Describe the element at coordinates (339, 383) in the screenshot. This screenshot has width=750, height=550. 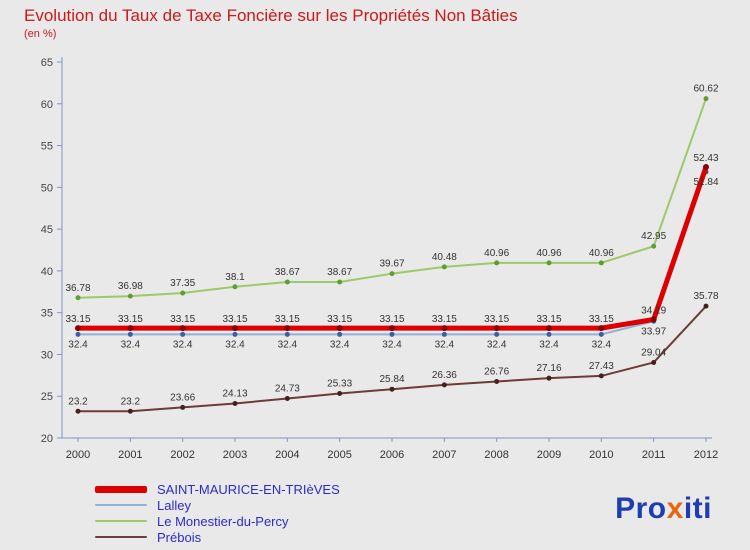
I see `data-label: 25.33` at that location.